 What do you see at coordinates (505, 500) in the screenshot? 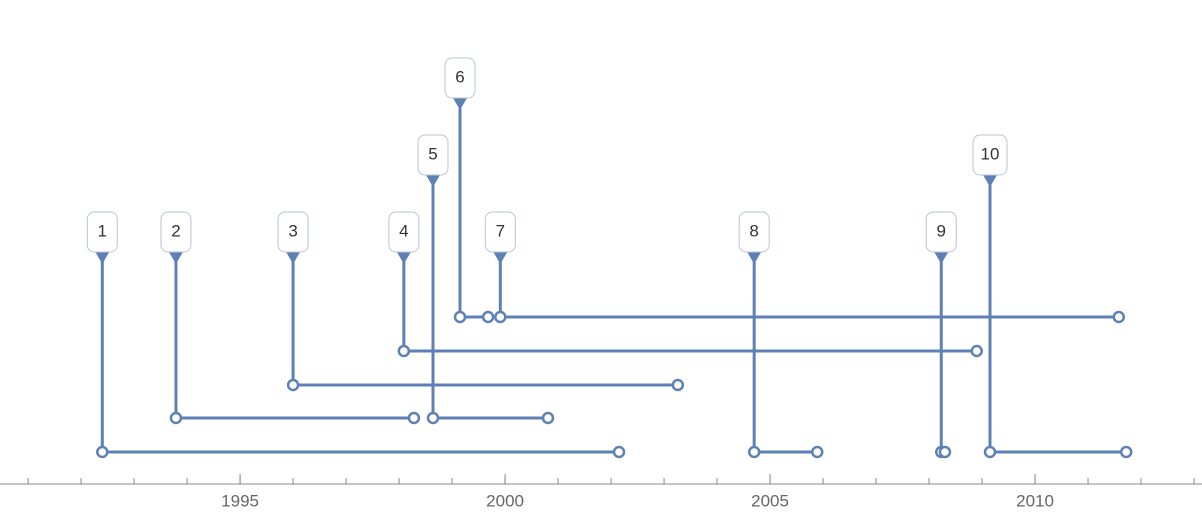
I see `x-tick-label: 2000` at bounding box center [505, 500].